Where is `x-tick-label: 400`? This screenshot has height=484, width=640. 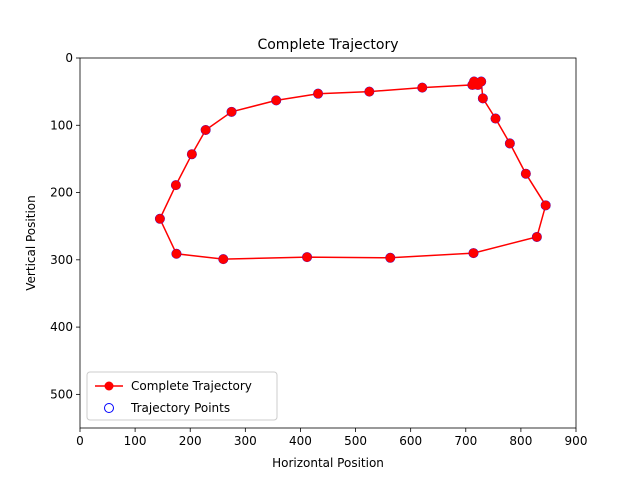
x-tick-label: 400 is located at coordinates (300, 441).